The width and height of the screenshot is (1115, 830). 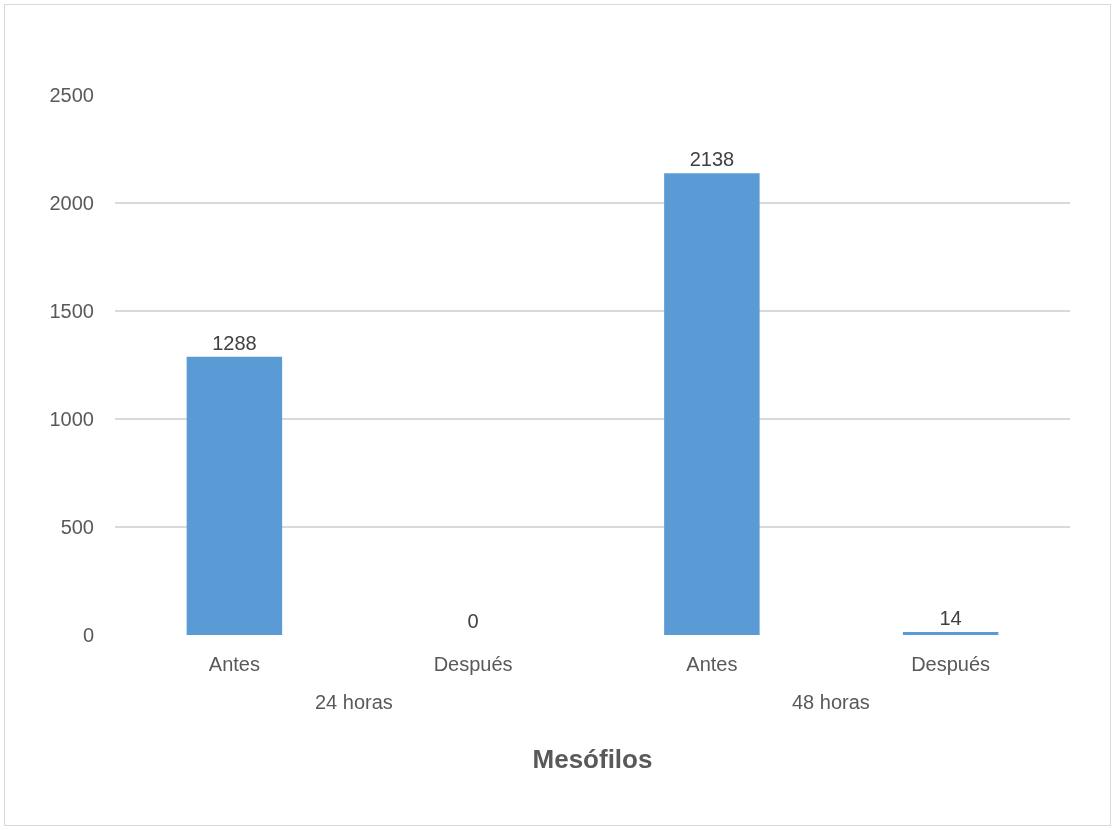 I want to click on y-tick-label: 500, so click(x=77, y=527).